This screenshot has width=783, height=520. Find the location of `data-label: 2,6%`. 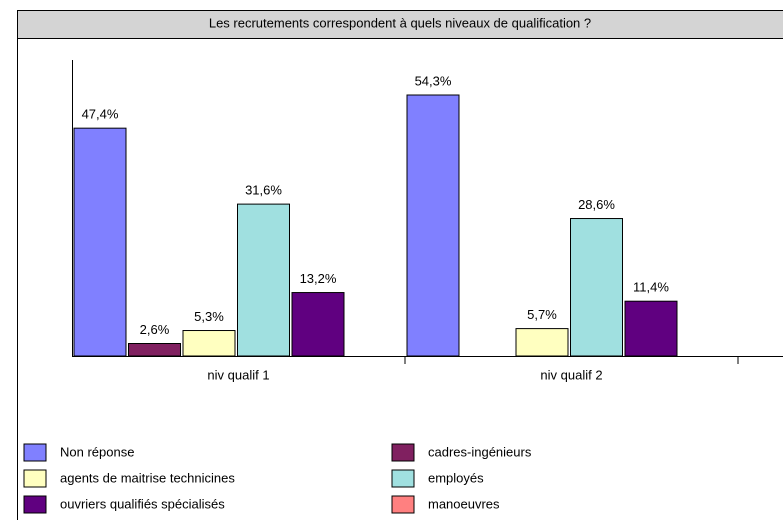

data-label: 2,6% is located at coordinates (155, 329).